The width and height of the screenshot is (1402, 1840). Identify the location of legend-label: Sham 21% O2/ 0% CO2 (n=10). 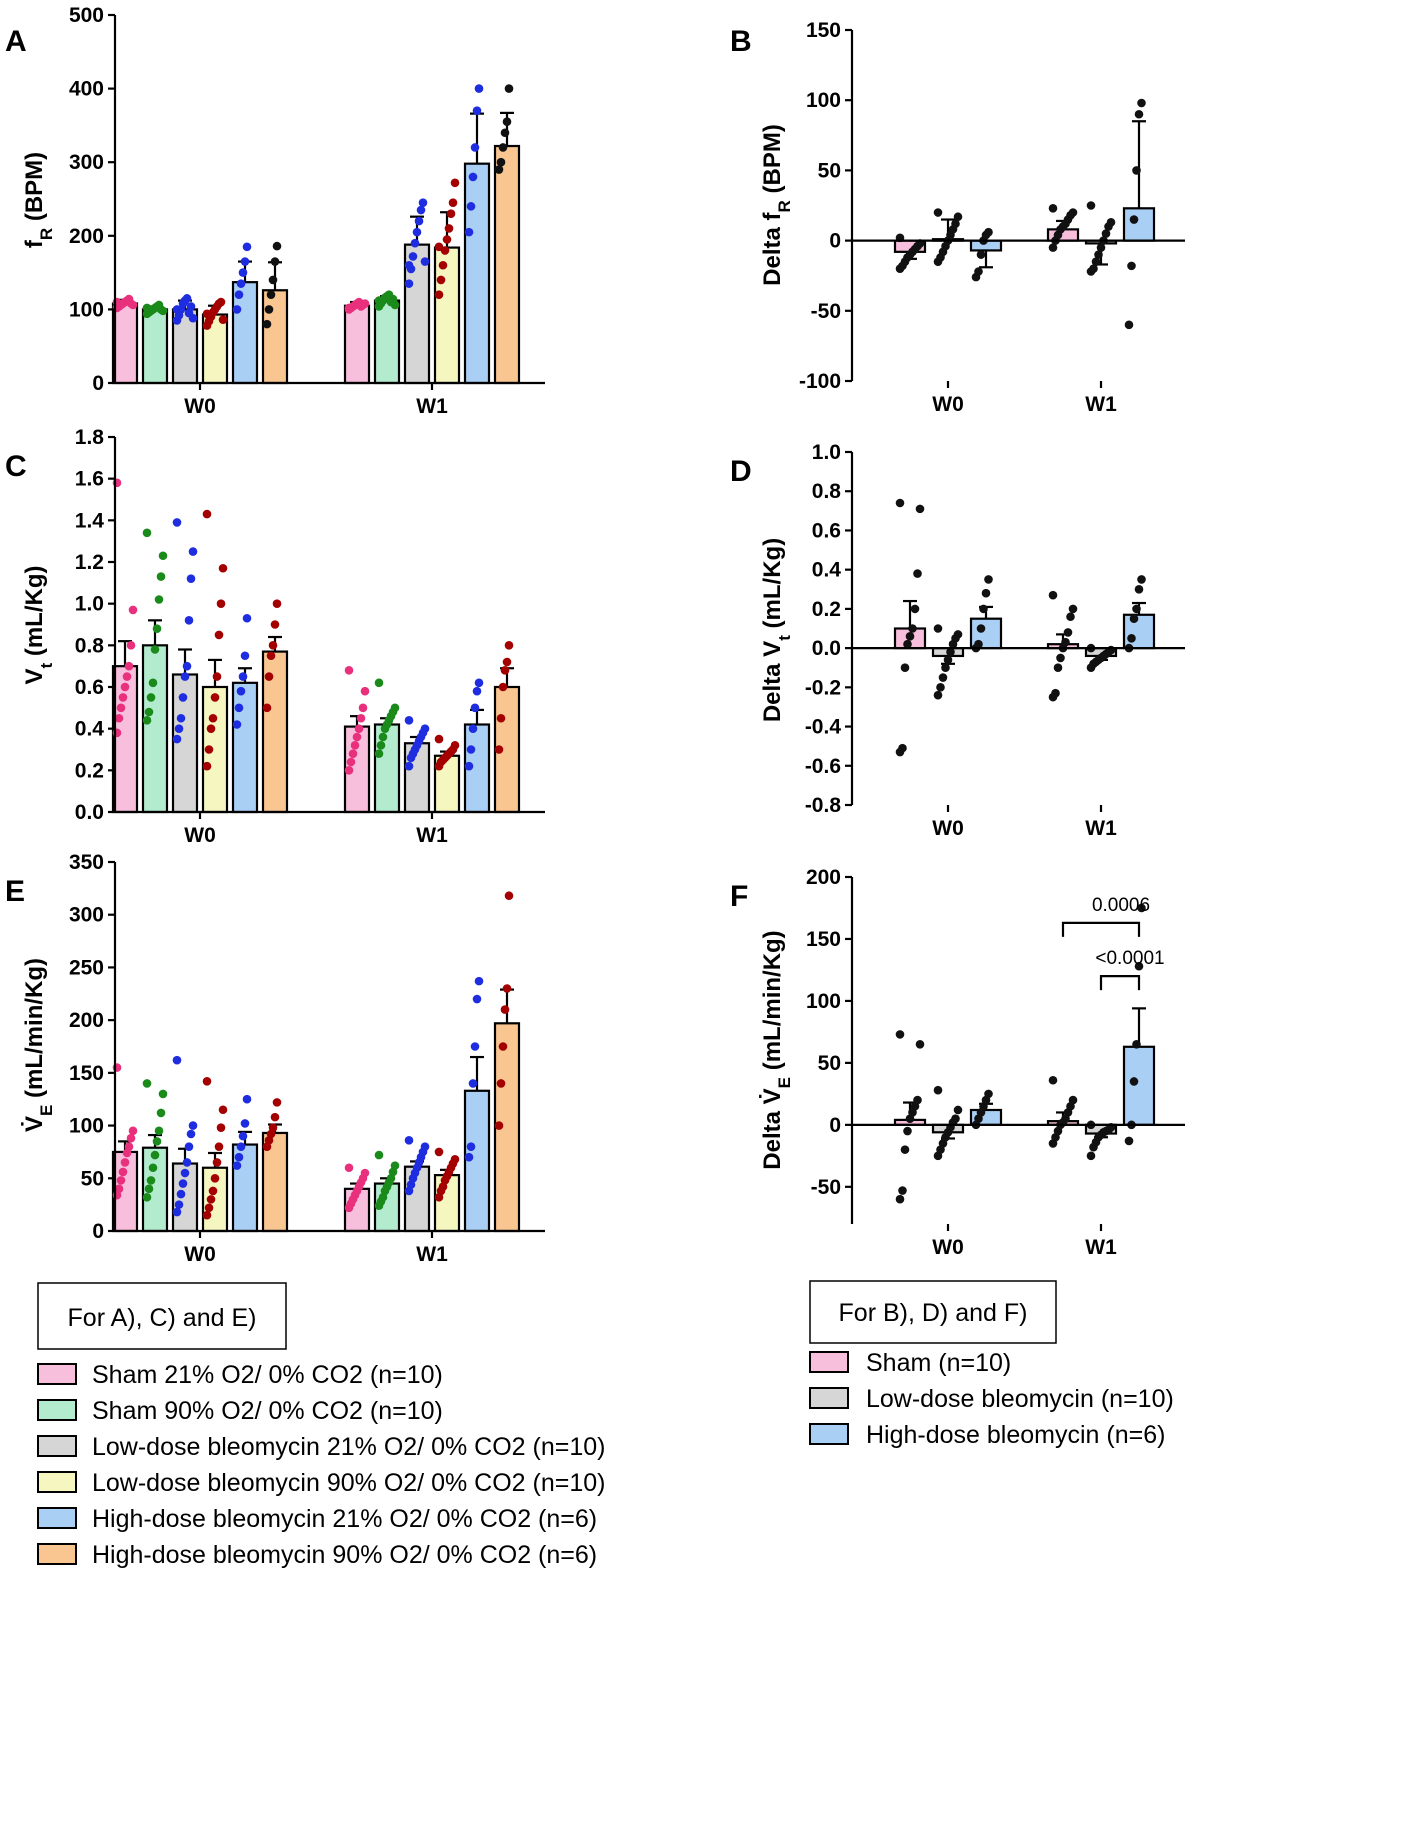
(267, 1375).